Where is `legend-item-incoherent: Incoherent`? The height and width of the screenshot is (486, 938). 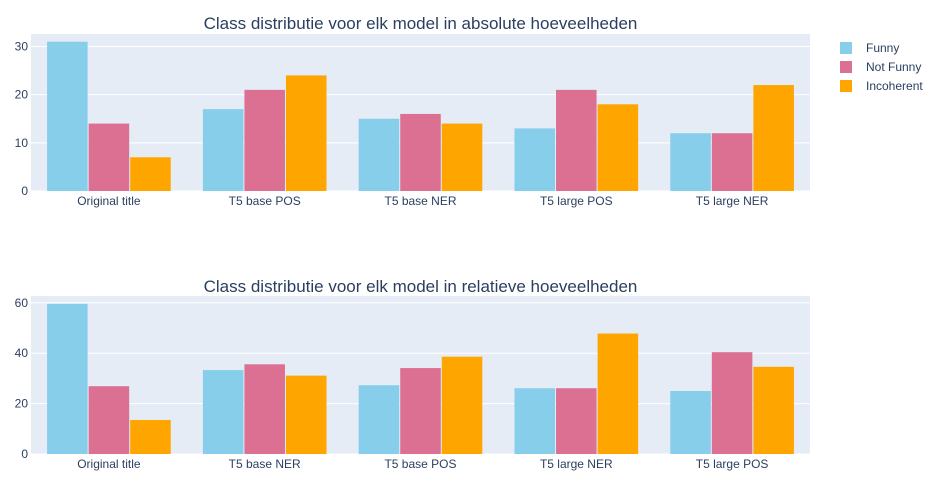
legend-item-incoherent: Incoherent is located at coordinates (881, 86).